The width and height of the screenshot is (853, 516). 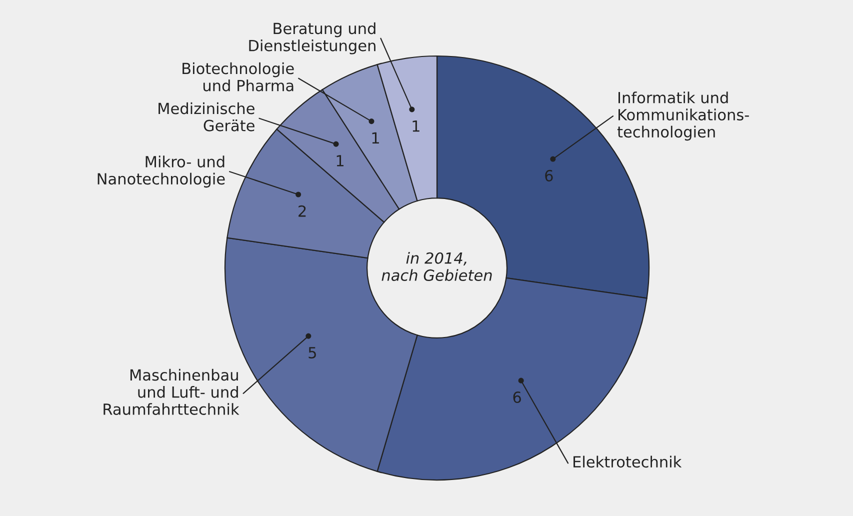 I want to click on slice-label: Maschinenbau und Luft- und Raumfahrttechnik, so click(x=172, y=391).